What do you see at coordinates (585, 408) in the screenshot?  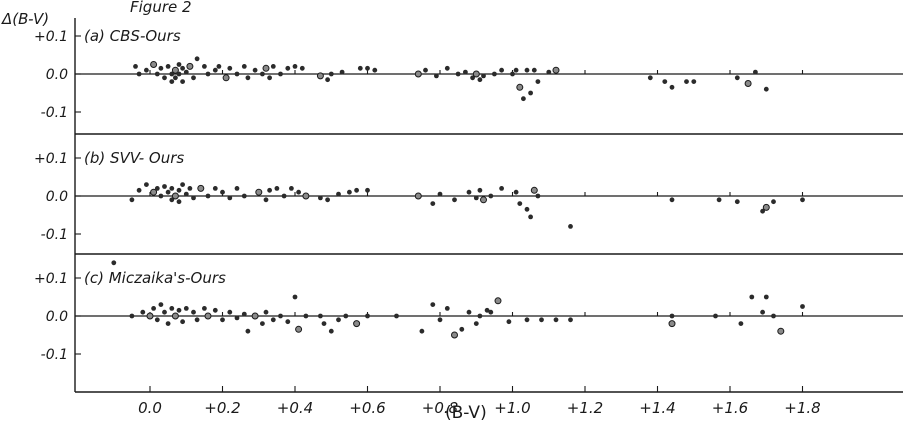 I see `x-tick-label: +1.2` at bounding box center [585, 408].